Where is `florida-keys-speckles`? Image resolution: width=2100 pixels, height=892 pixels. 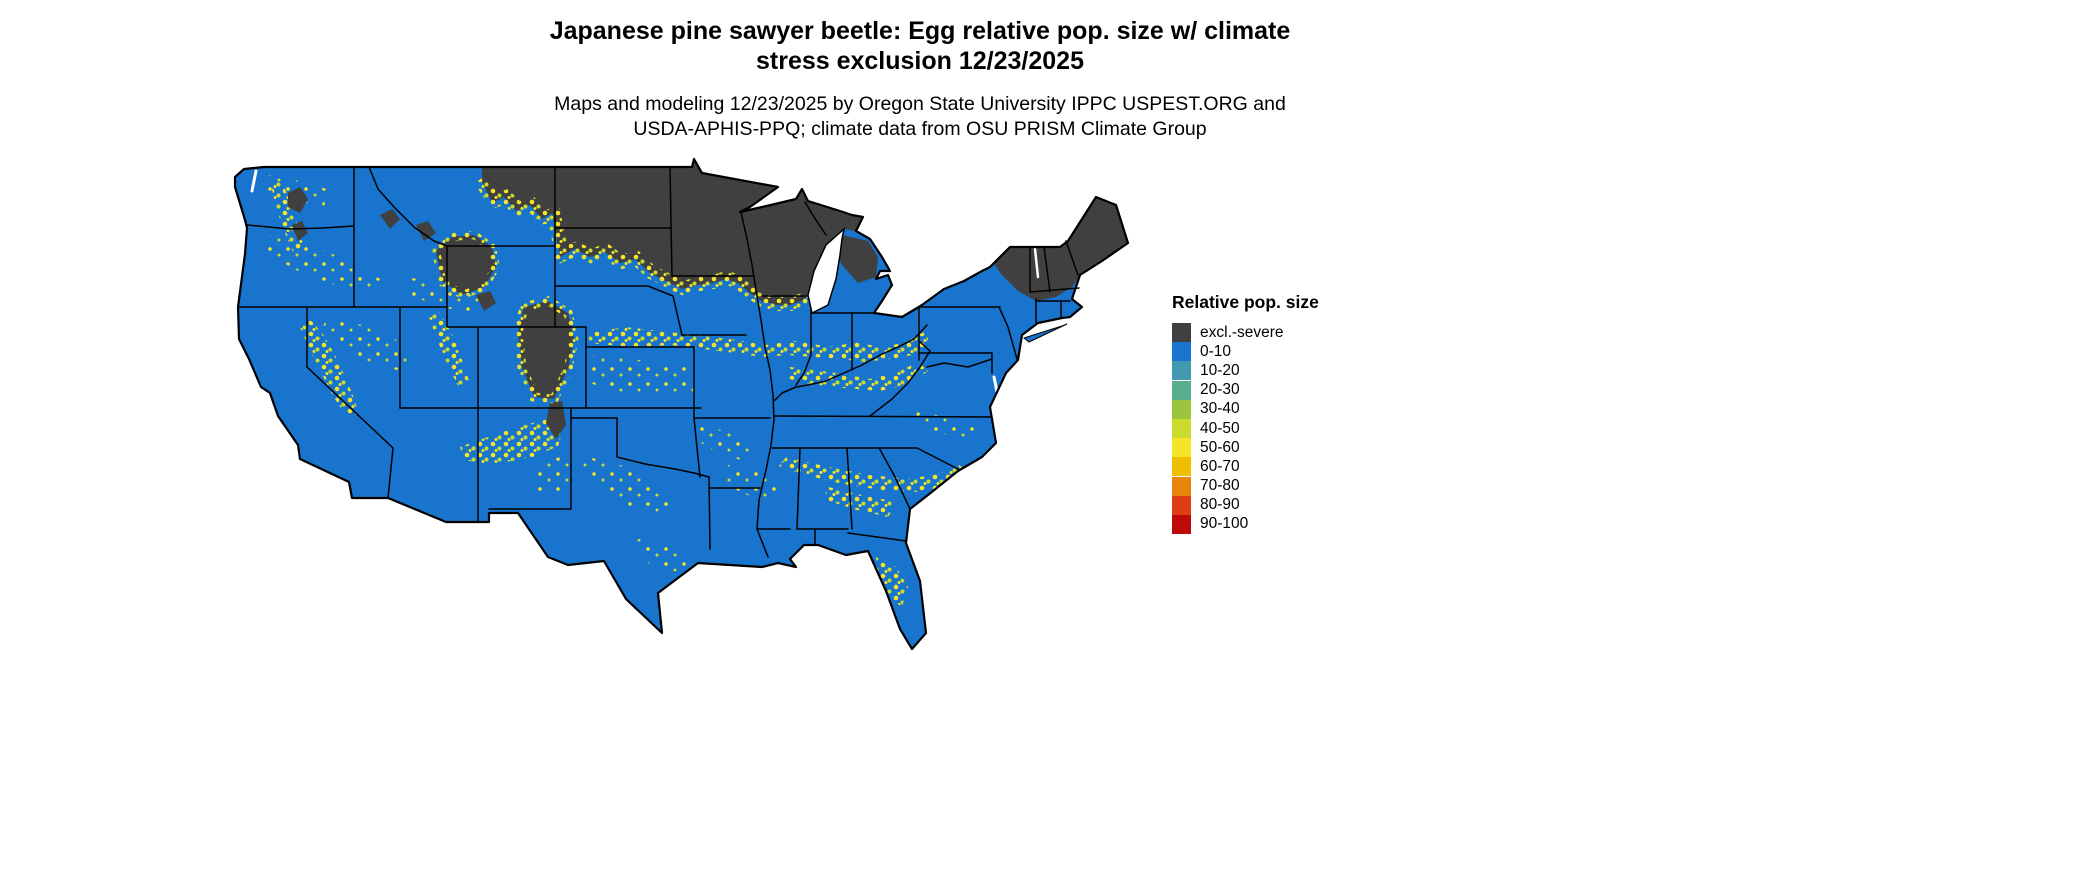 florida-keys-speckles is located at coordinates (886, 655).